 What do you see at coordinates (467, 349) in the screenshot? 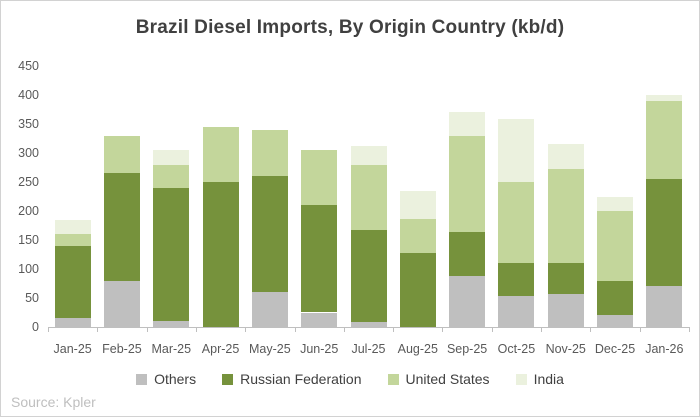
I see `x-tick-label: Sep-25` at bounding box center [467, 349].